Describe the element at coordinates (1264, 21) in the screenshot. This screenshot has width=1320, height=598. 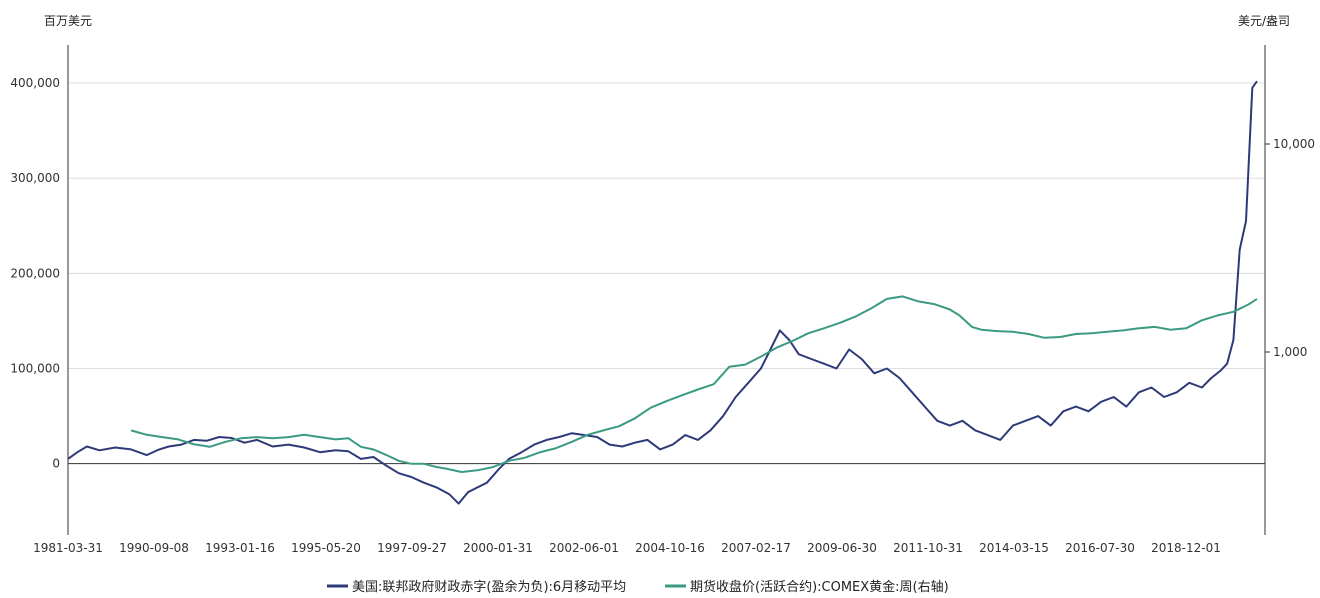
I see `right-axis-unit: 美元/盎司` at that location.